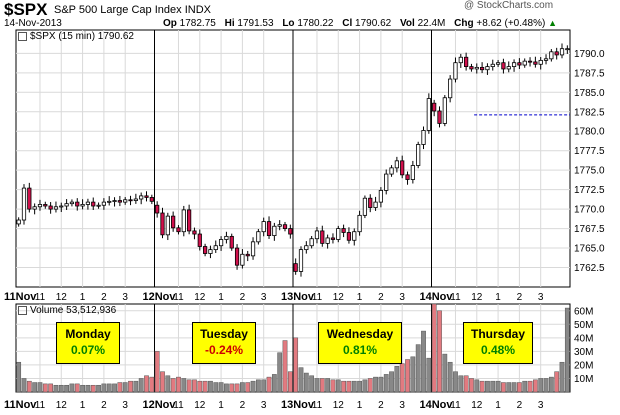  Describe the element at coordinates (160, 405) in the screenshot. I see `day-axis-label: 12Nov` at that location.